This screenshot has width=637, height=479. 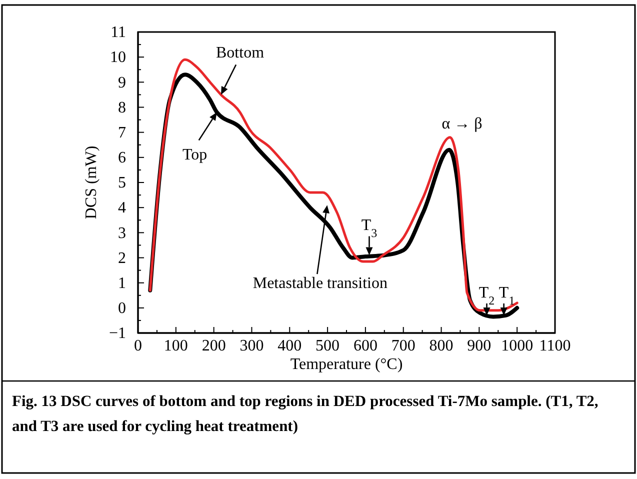 I want to click on x-tick-label: 800, so click(x=441, y=345).